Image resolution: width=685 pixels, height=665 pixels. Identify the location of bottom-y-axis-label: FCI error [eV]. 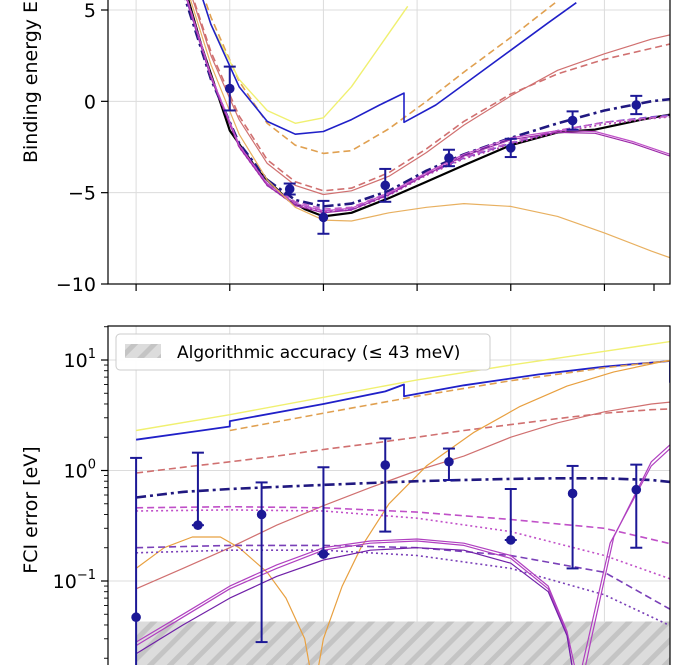
(31, 509).